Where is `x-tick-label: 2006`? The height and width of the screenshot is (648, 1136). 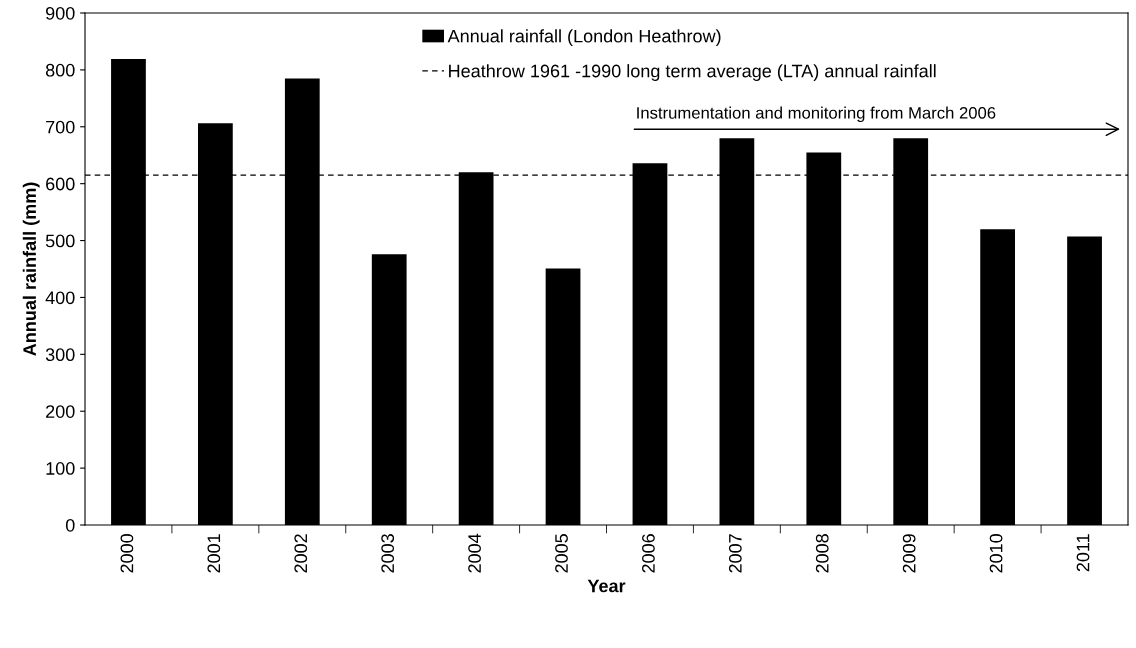
x-tick-label: 2006 is located at coordinates (648, 553).